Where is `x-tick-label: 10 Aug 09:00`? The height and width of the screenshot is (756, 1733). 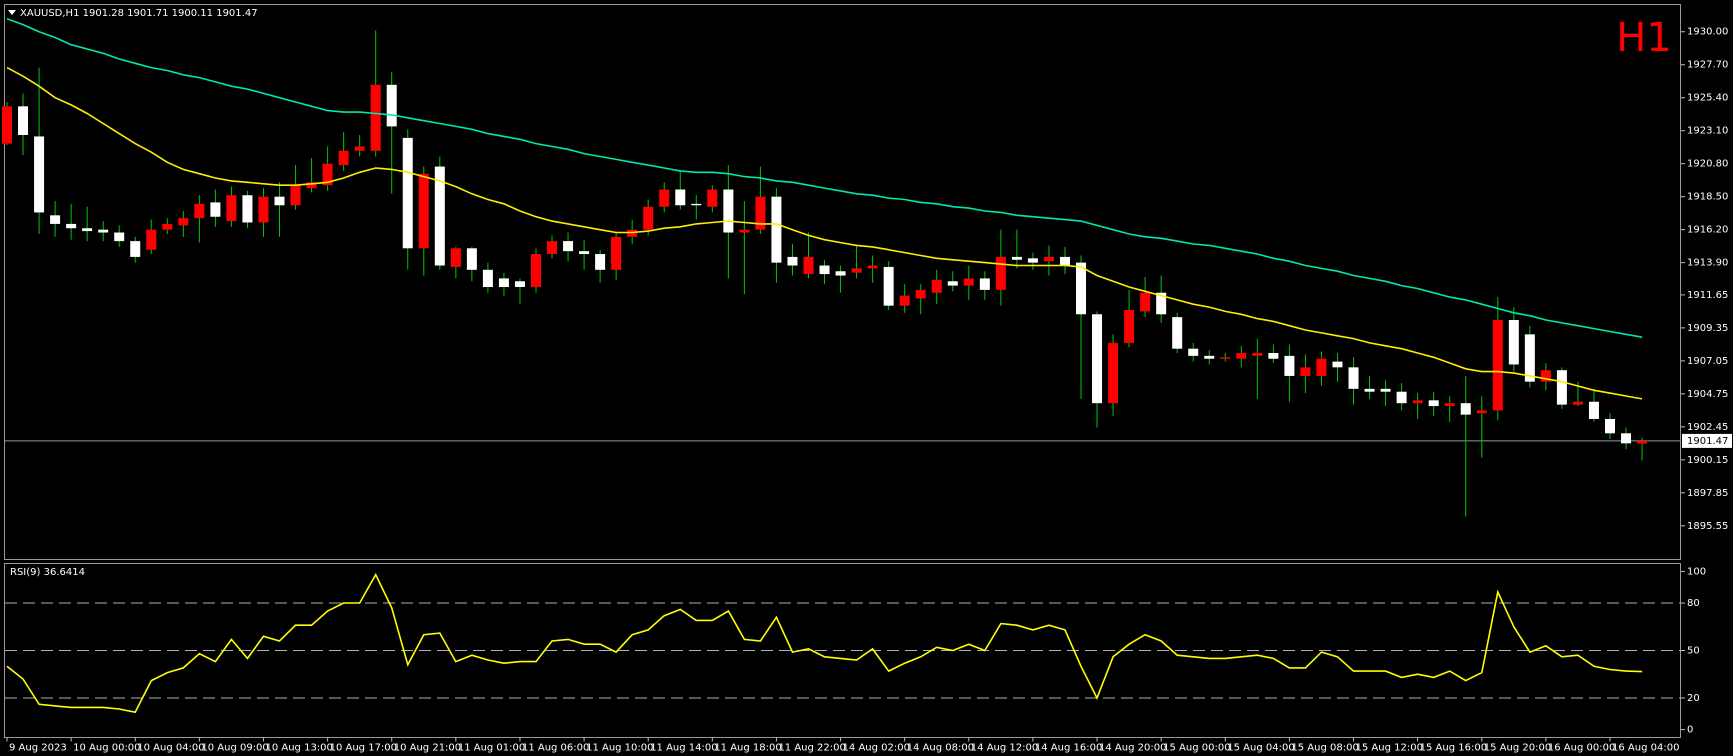
x-tick-label: 10 Aug 09:00 is located at coordinates (234, 748).